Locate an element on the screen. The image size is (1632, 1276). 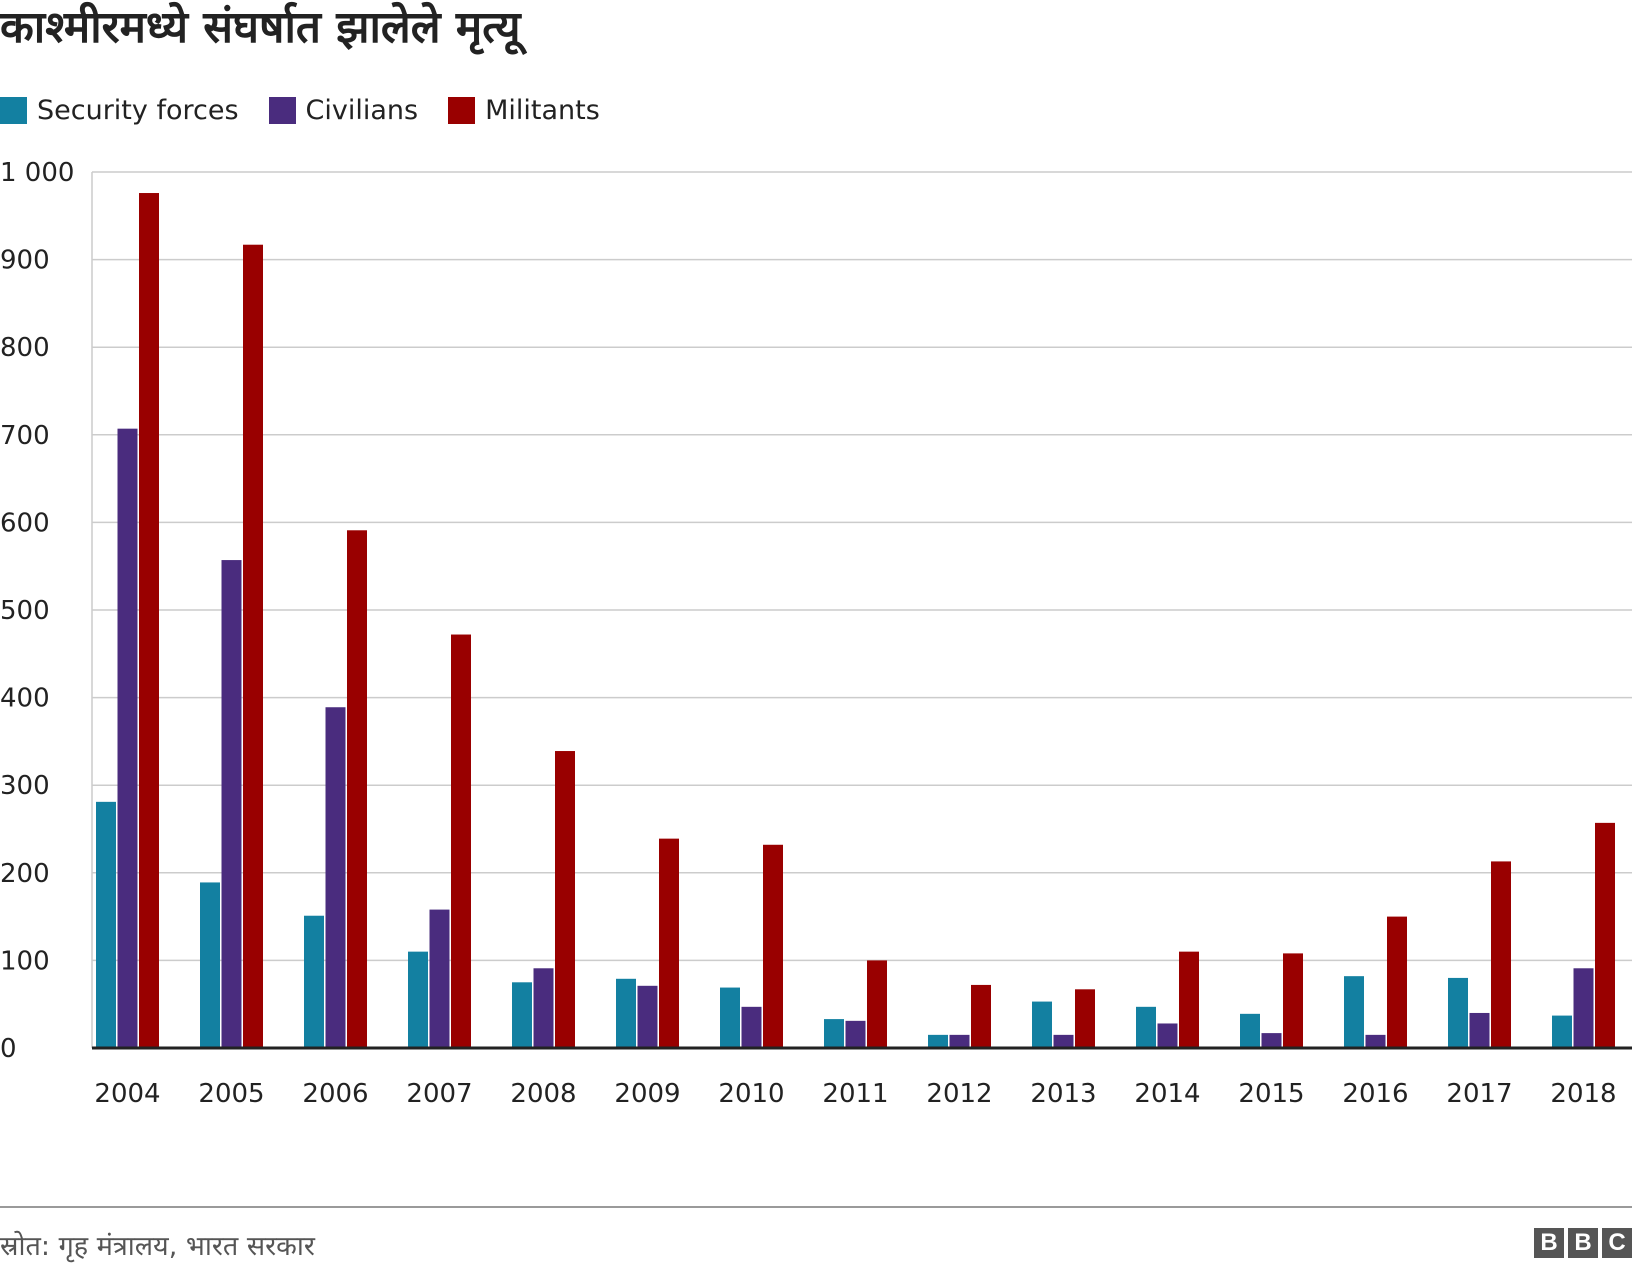
x-tick-label: 2006 is located at coordinates (335, 1094).